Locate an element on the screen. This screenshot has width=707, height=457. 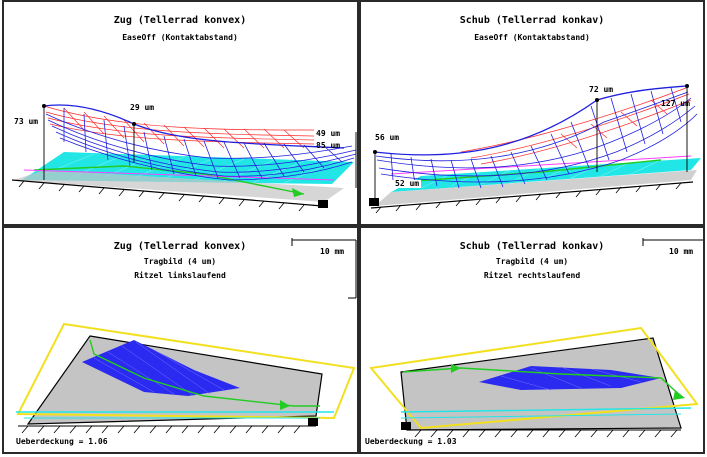
value-label-left: 56 um is located at coordinates (387, 137).